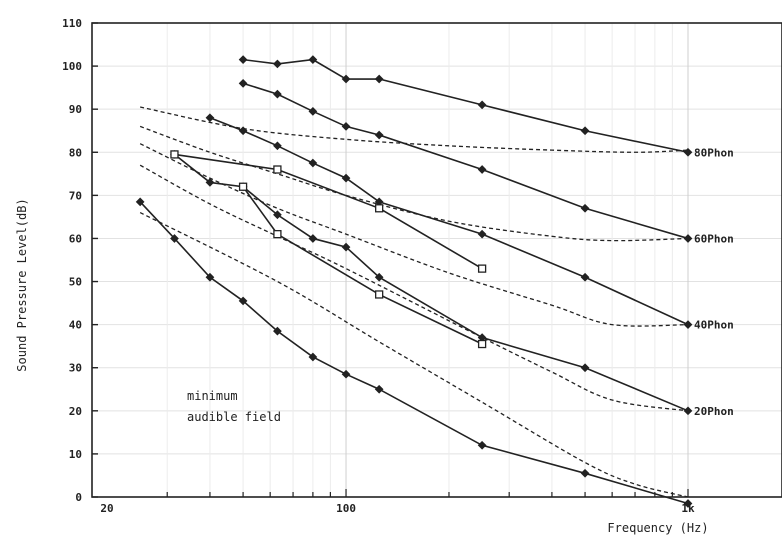  I want to click on y-tick-label: 100, so click(72, 66).